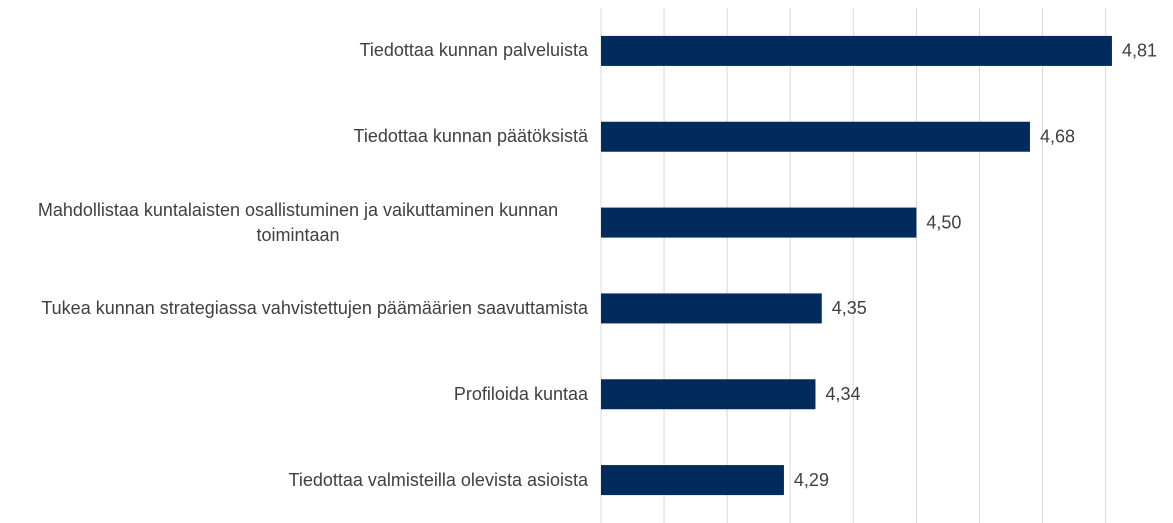  What do you see at coordinates (1057, 137) in the screenshot?
I see `data-label: 4,68` at bounding box center [1057, 137].